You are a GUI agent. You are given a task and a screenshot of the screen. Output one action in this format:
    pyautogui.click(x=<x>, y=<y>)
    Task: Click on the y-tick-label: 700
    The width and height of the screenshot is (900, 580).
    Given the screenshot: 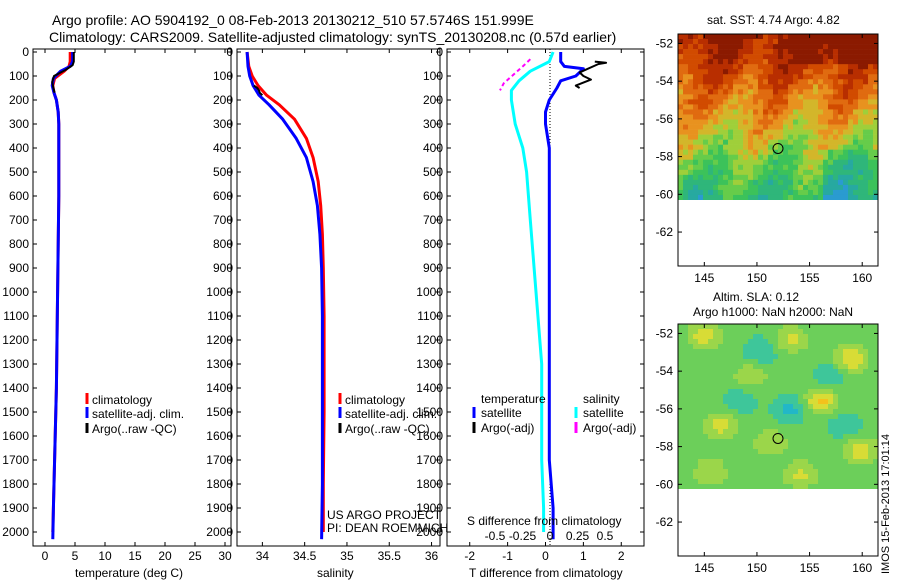 What is the action you would take?
    pyautogui.click(x=223, y=220)
    